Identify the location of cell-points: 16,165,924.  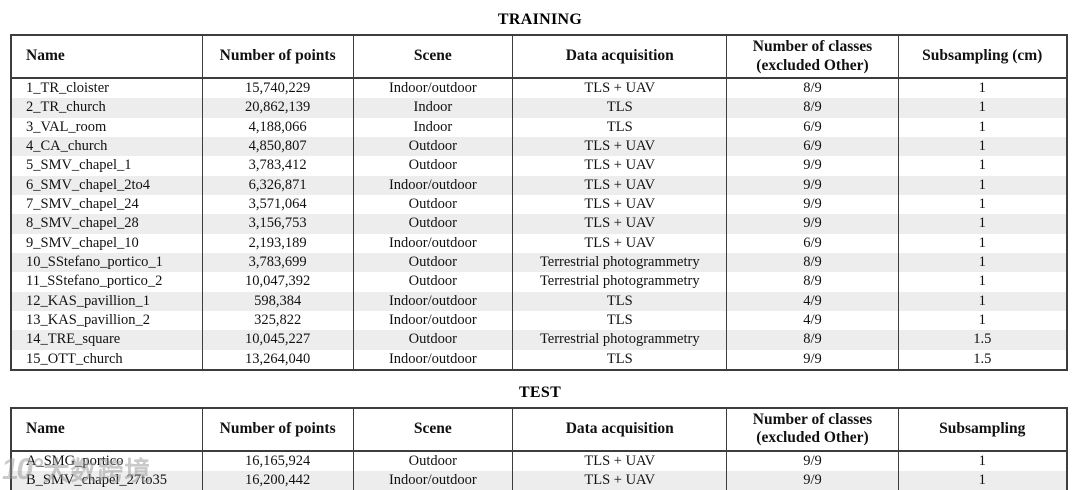
(277, 461).